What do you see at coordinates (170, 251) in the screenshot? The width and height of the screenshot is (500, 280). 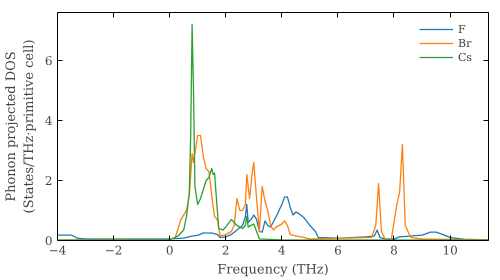 I see `x-tick-label: 0` at bounding box center [170, 251].